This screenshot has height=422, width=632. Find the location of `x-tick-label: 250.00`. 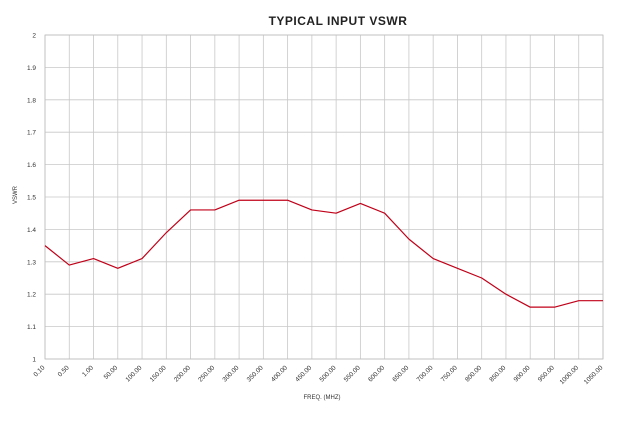

x-tick-label: 250.00 is located at coordinates (206, 373).